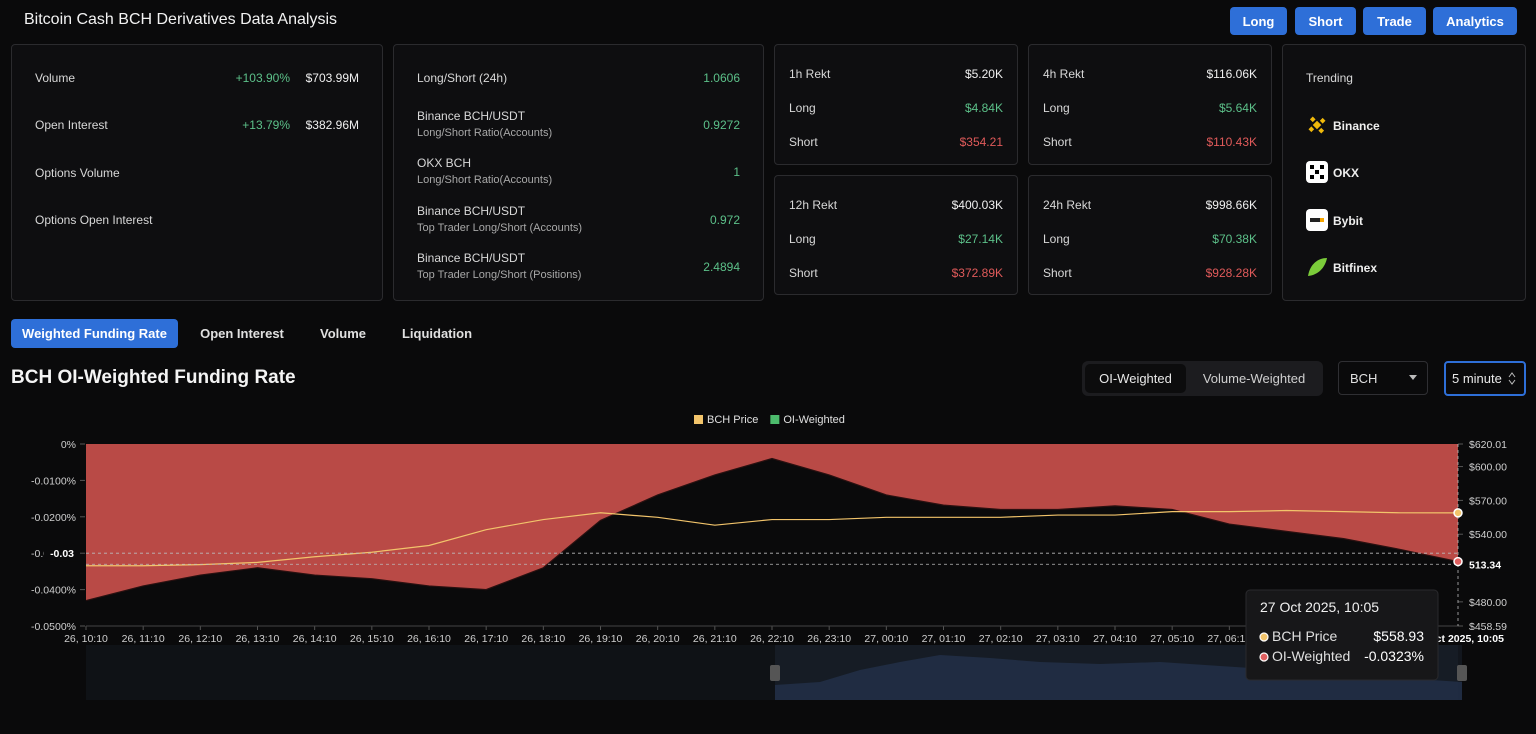 The height and width of the screenshot is (734, 1536). Describe the element at coordinates (775, 419) in the screenshot. I see `legend-swatch` at that location.